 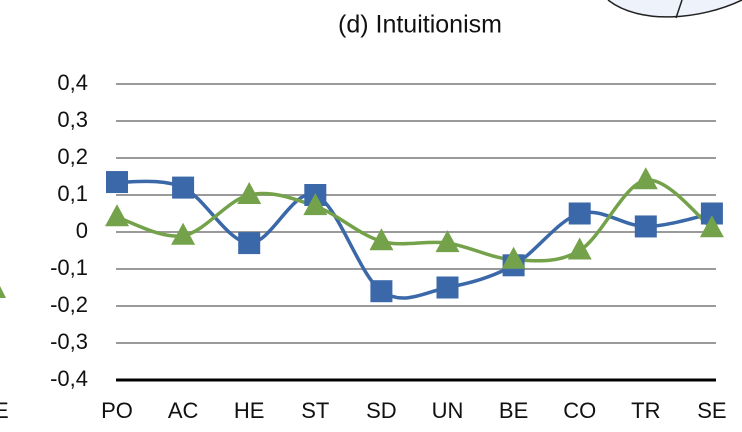 I want to click on chart-title: (d) Intuitionism, so click(x=420, y=25).